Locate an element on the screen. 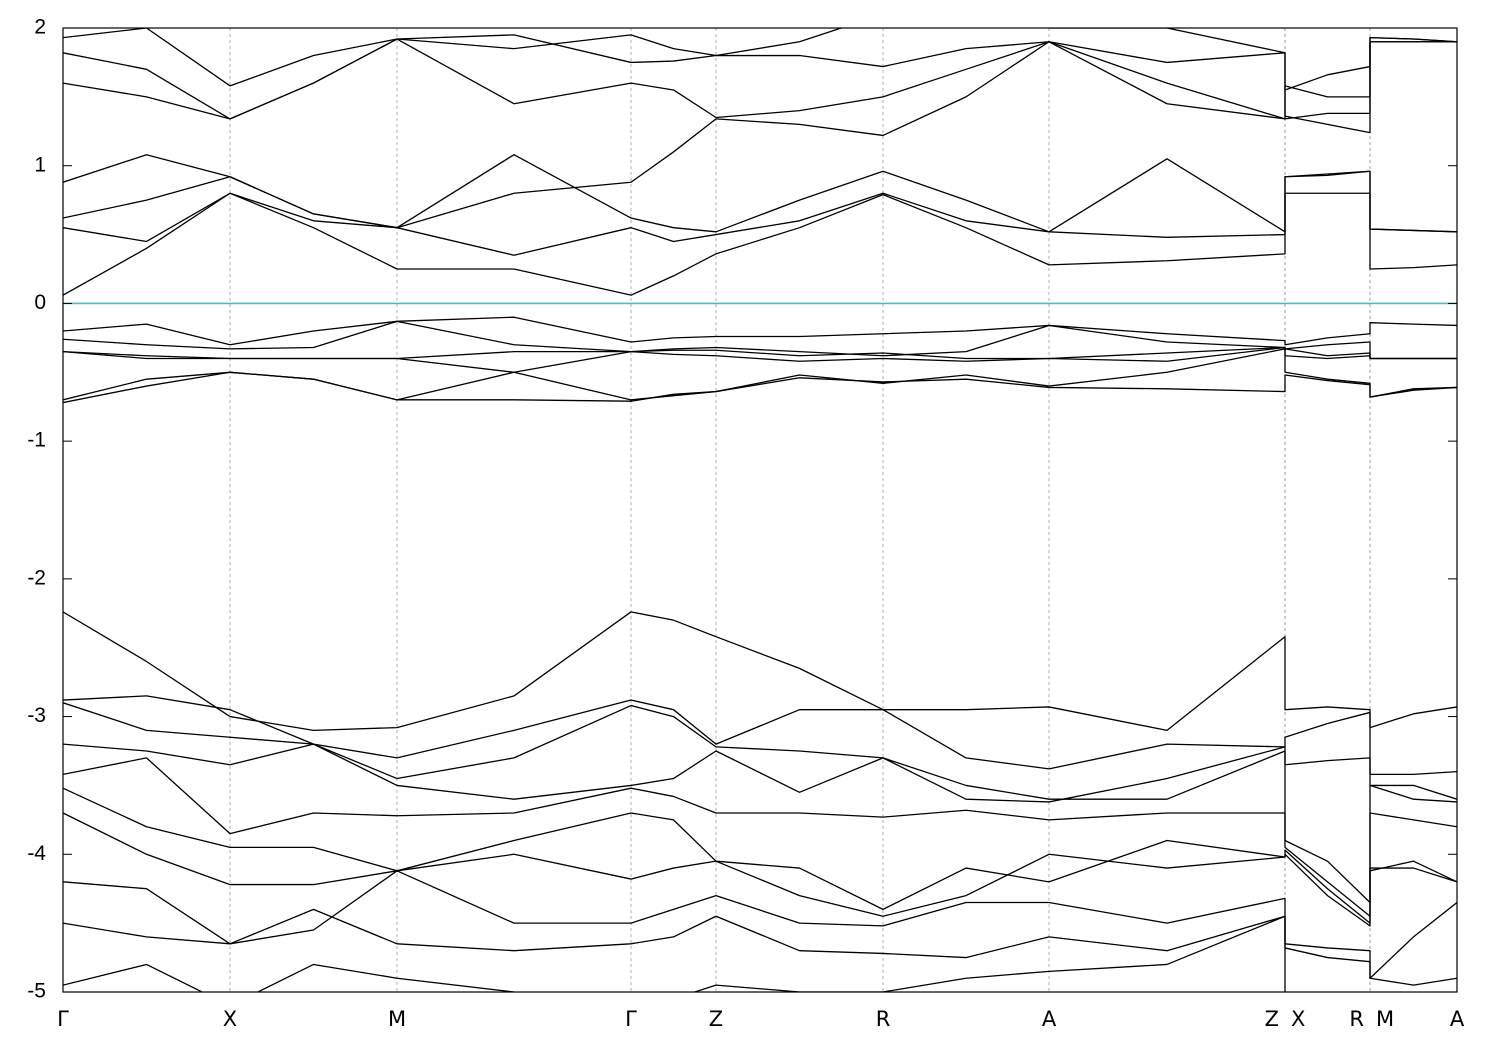 This screenshot has width=1500, height=1050. y-tick-label: -4 is located at coordinates (36, 853).